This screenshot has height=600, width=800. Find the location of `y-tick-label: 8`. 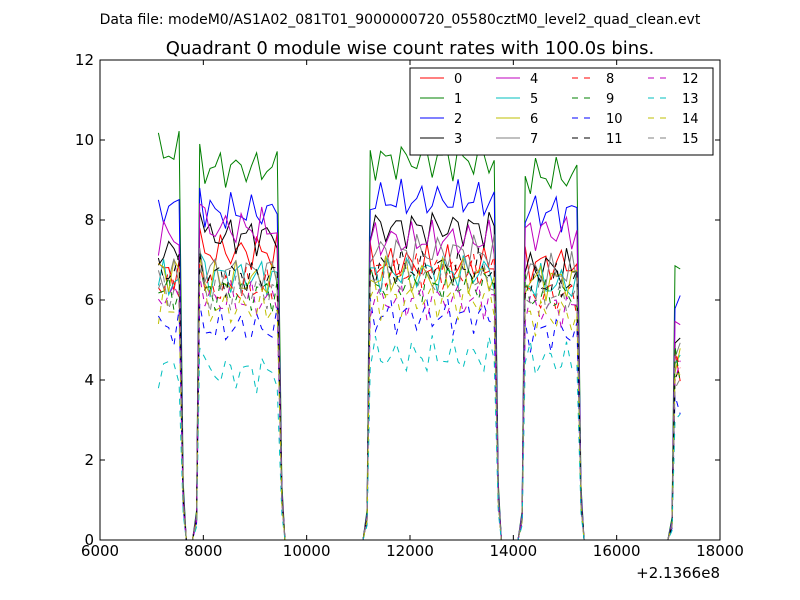

y-tick-label: 8 is located at coordinates (89, 220).